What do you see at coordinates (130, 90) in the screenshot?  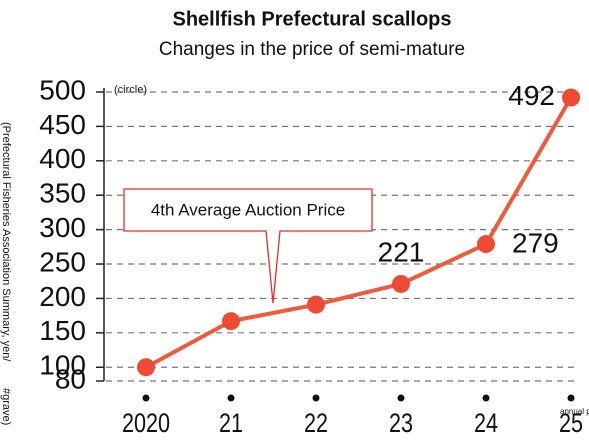 I see `unit-note: (circle)` at bounding box center [130, 90].